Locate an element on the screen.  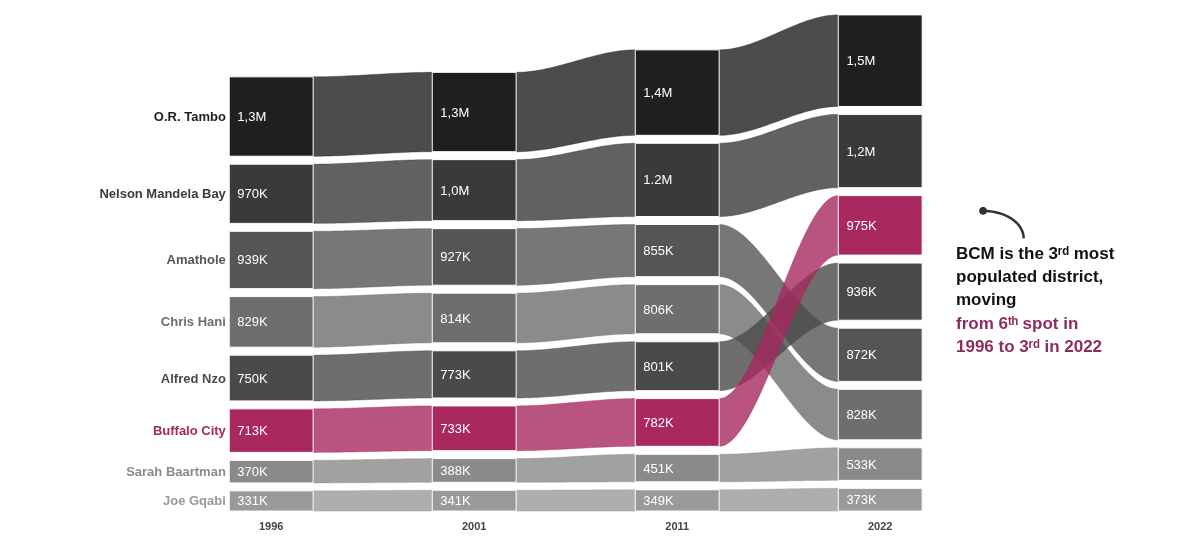
data-label: 1,5M is located at coordinates (861, 61).